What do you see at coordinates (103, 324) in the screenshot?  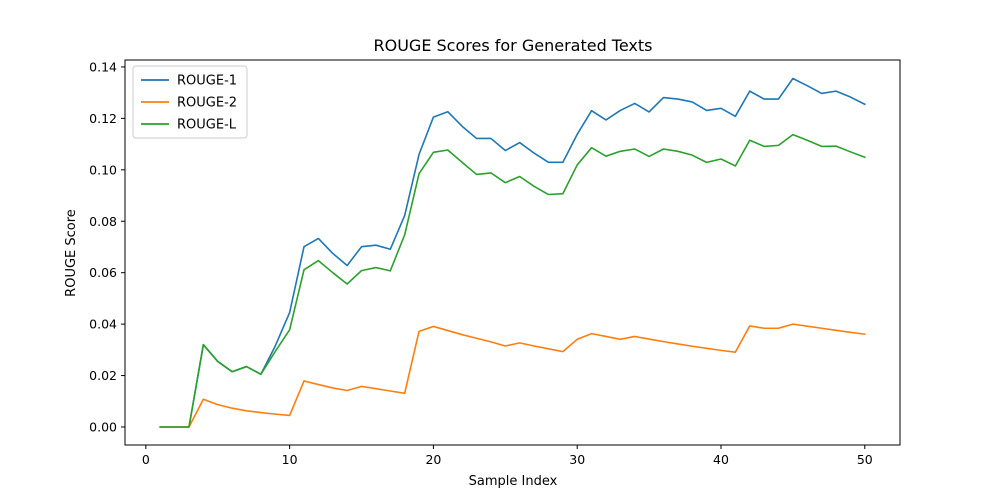 I see `y-tick-label: 0.04` at bounding box center [103, 324].